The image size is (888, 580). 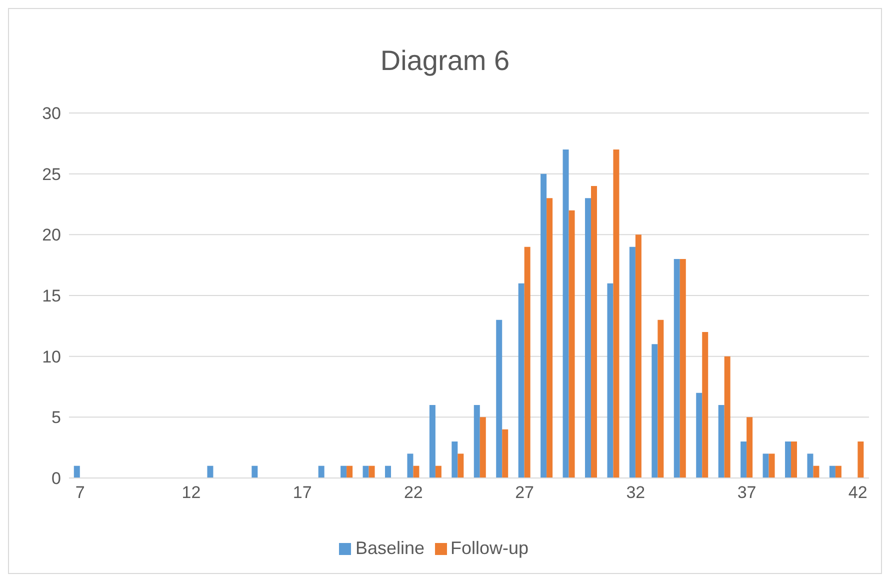 What do you see at coordinates (413, 492) in the screenshot?
I see `x-tick-label: 22` at bounding box center [413, 492].